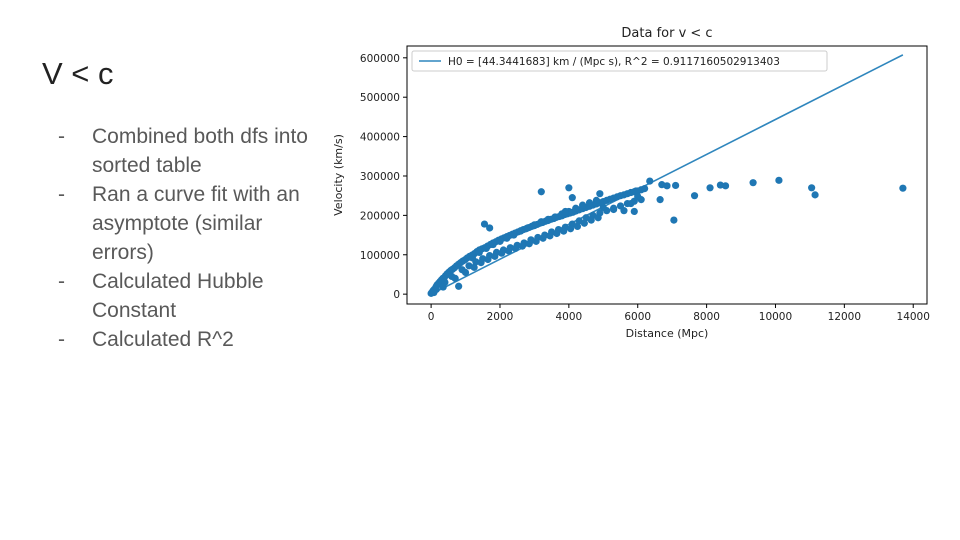 The width and height of the screenshot is (960, 540). I want to click on legend-box, so click(619, 61).